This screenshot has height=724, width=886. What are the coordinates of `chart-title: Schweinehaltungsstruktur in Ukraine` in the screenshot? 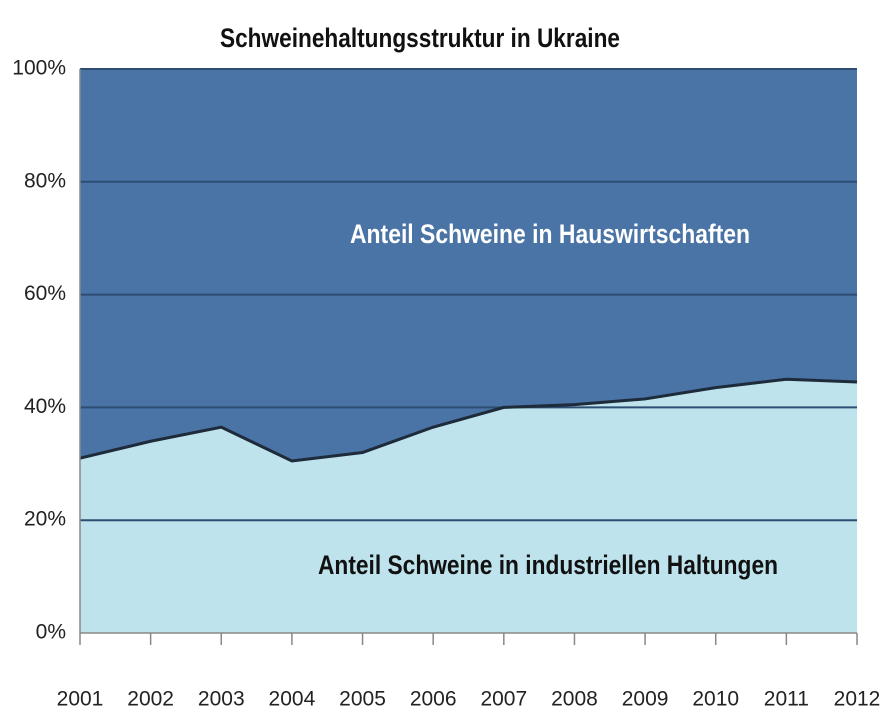 It's located at (420, 38).